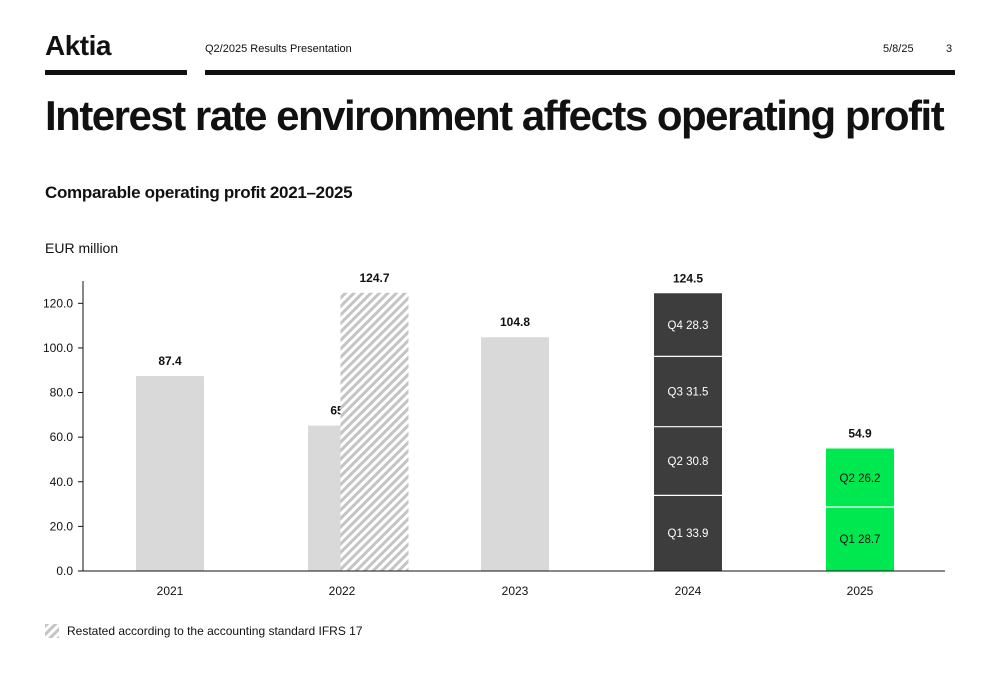 Image resolution: width=1000 pixels, height=685 pixels. What do you see at coordinates (688, 278) in the screenshot?
I see `total-label-2024-dark: 124.5` at bounding box center [688, 278].